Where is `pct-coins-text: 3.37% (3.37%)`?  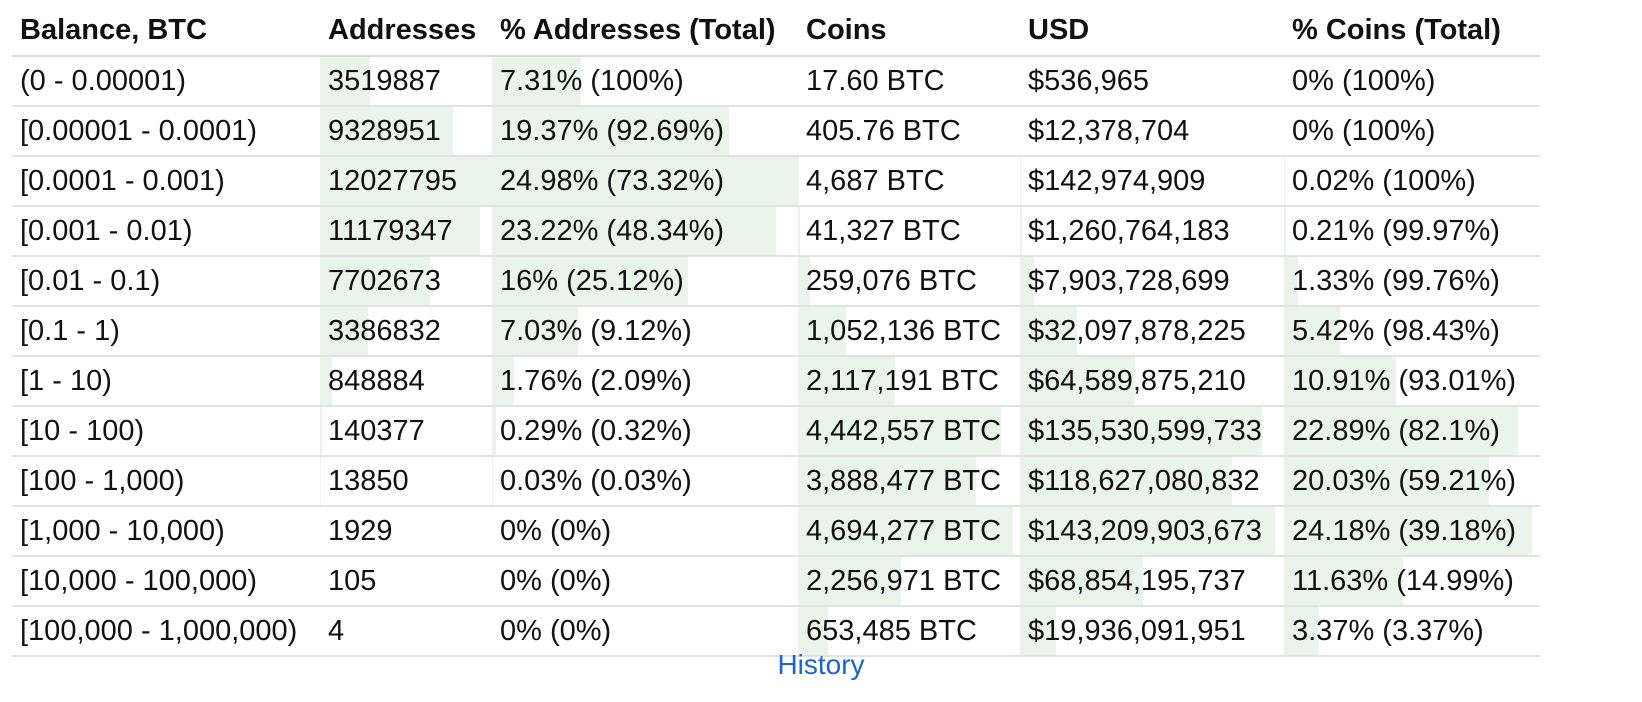 pct-coins-text: 3.37% (3.37%) is located at coordinates (1388, 630).